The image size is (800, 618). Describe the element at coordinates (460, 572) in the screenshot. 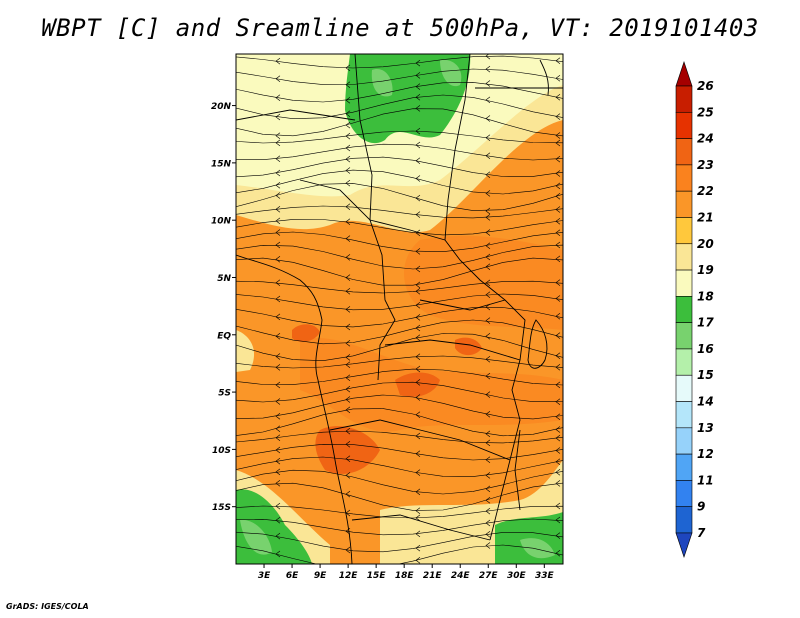

I see `lon-tick: 24E` at that location.